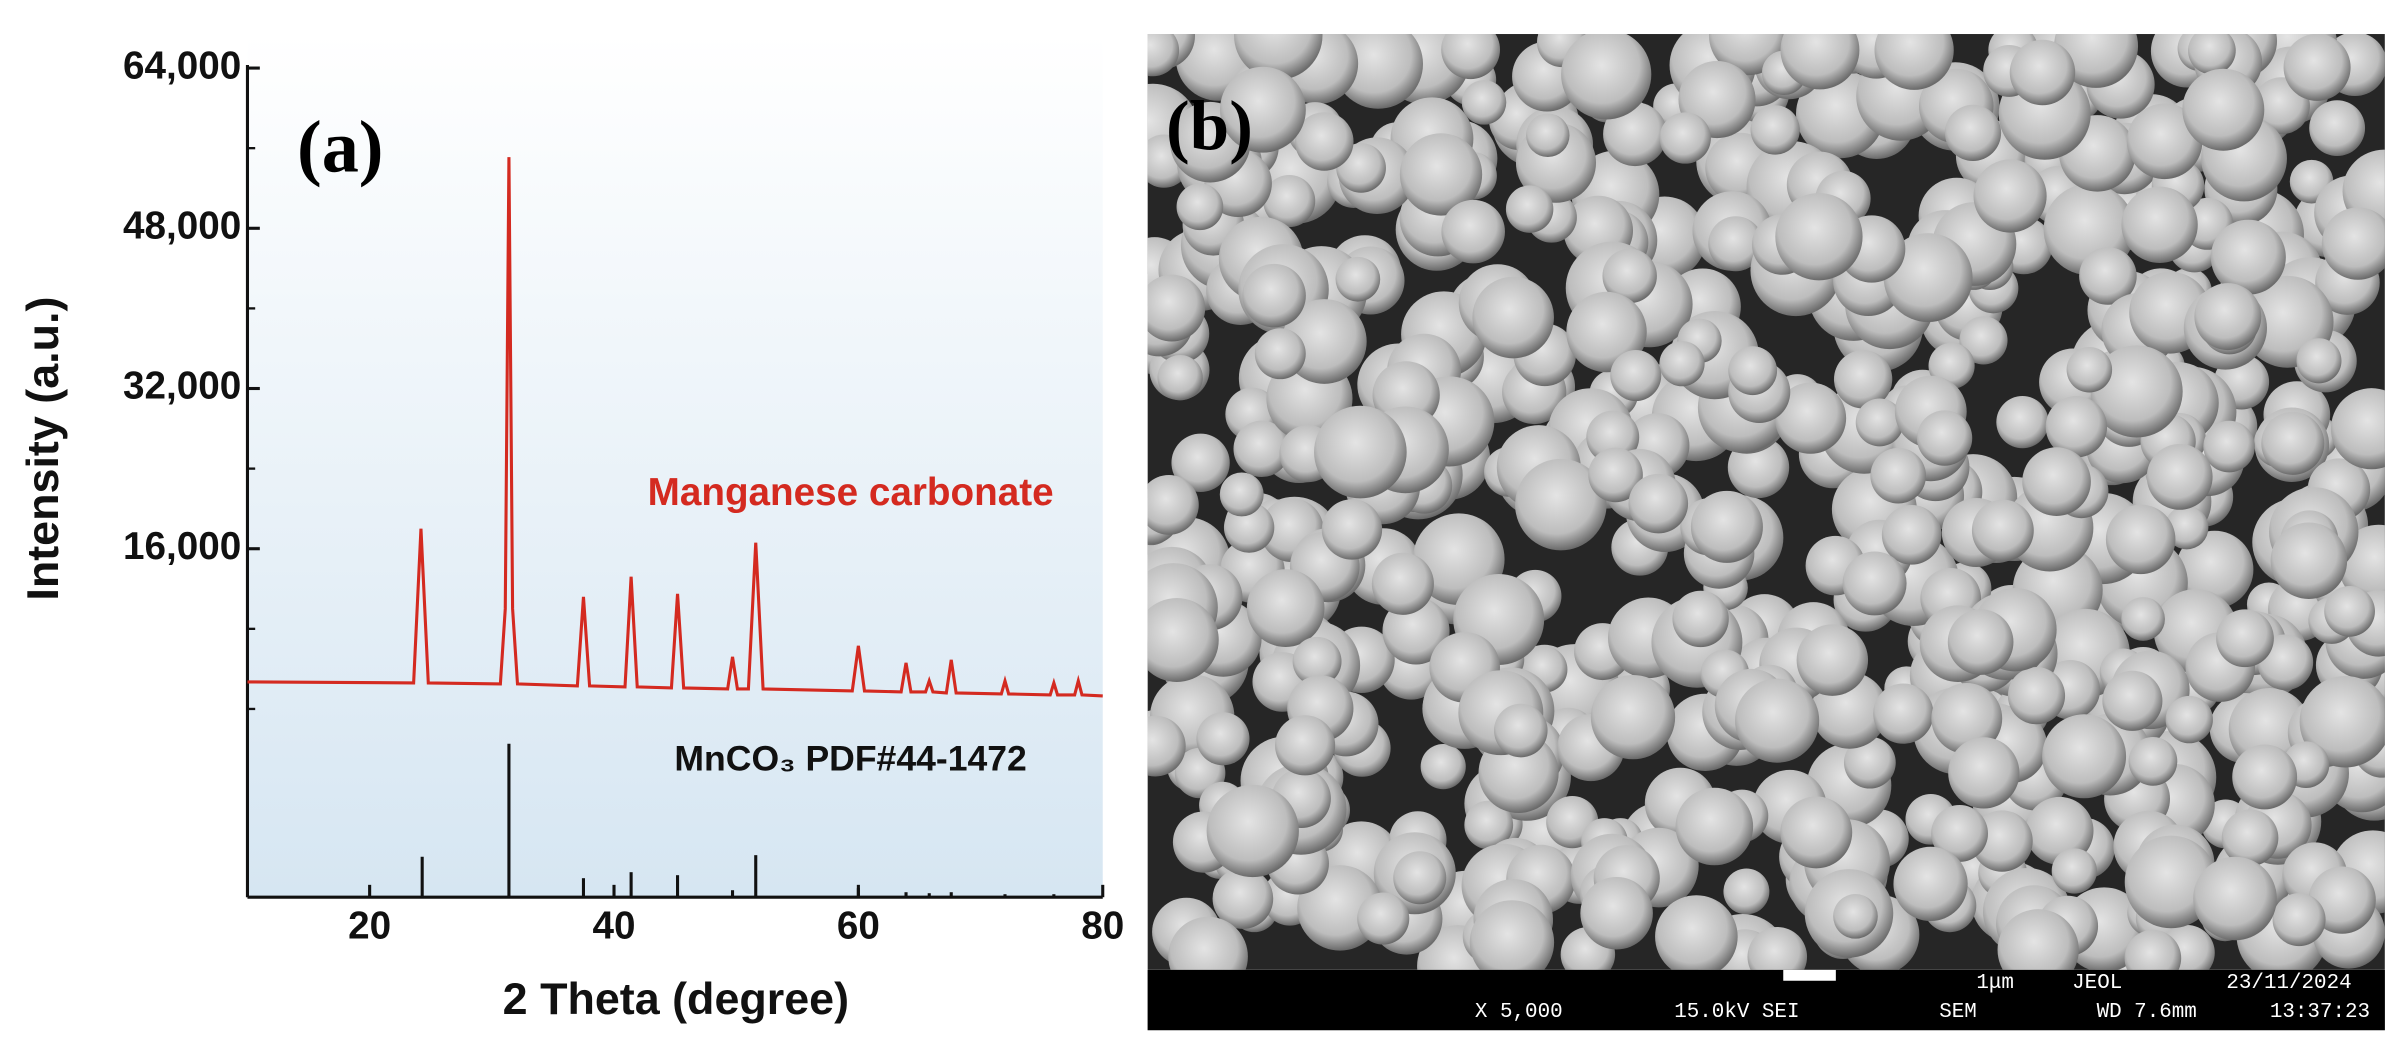 The image size is (2405, 1055). I want to click on x-axis-label: 2 Theta (degree), so click(676, 998).